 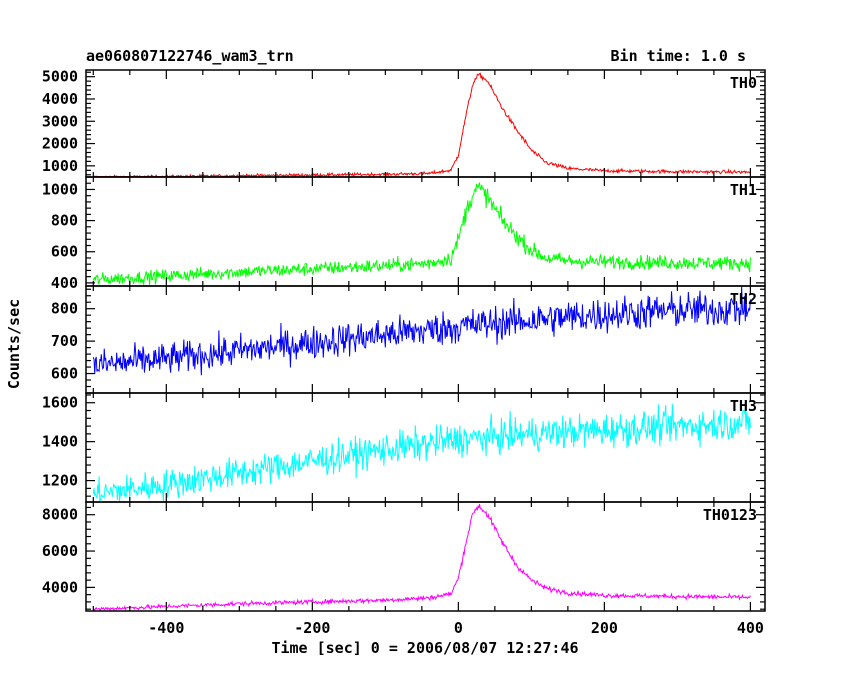 I want to click on panel-th2: 600 700 800 TH2, so click(x=408, y=339).